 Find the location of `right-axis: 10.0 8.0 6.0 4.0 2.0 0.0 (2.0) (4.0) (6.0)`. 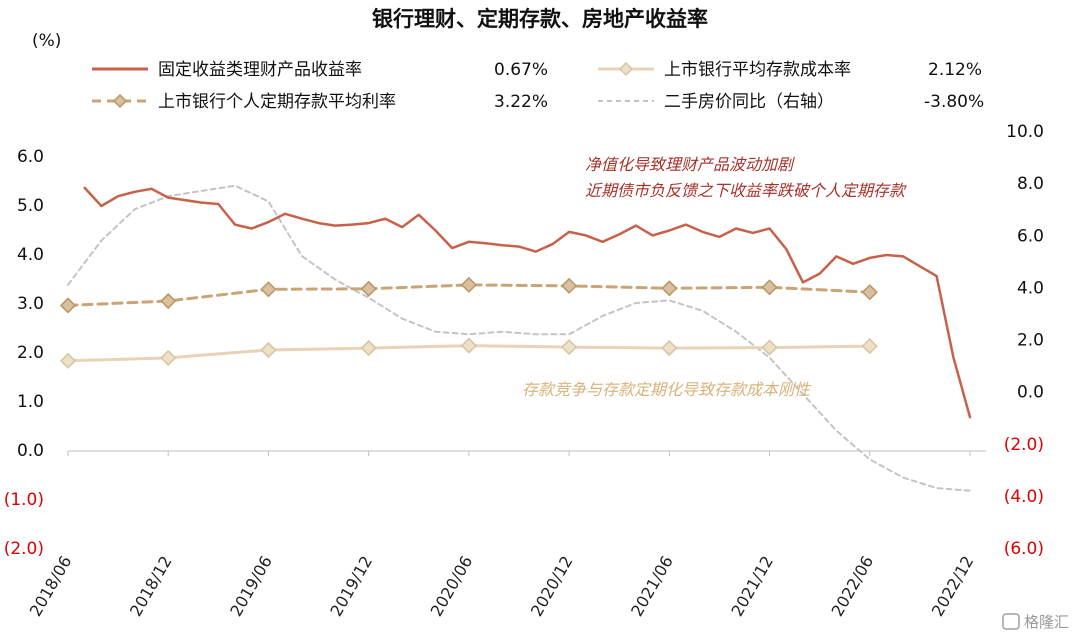

right-axis: 10.0 8.0 6.0 4.0 2.0 0.0 (2.0) (4.0) (6.0) is located at coordinates (1024, 340).